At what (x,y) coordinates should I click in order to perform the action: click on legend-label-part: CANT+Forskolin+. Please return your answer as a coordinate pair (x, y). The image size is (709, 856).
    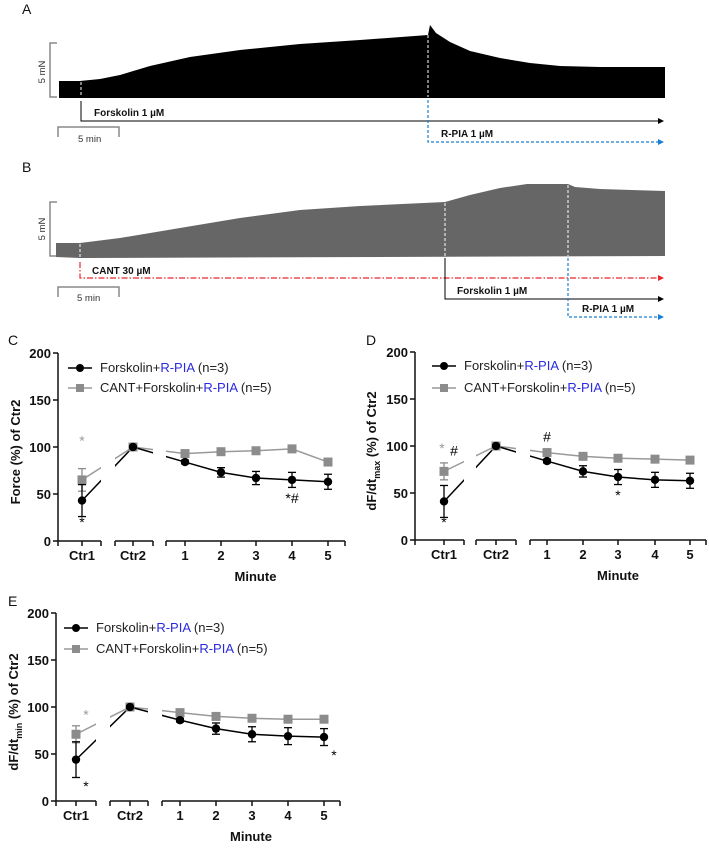
    Looking at the image, I should click on (515, 387).